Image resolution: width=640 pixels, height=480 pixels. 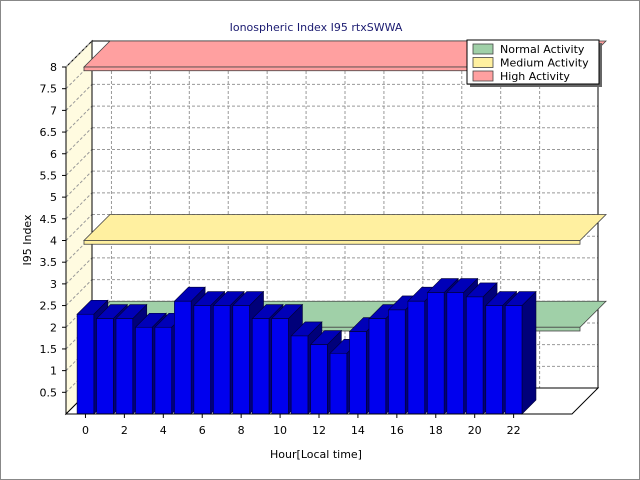 I want to click on legend-label: Medium Activity, so click(x=544, y=63).